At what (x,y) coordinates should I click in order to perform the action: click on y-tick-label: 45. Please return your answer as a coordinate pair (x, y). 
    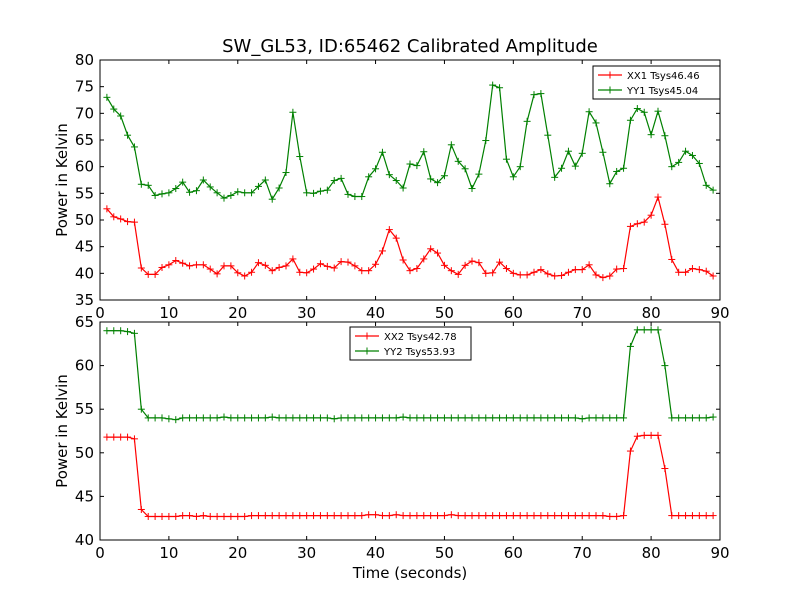
    Looking at the image, I should click on (84, 247).